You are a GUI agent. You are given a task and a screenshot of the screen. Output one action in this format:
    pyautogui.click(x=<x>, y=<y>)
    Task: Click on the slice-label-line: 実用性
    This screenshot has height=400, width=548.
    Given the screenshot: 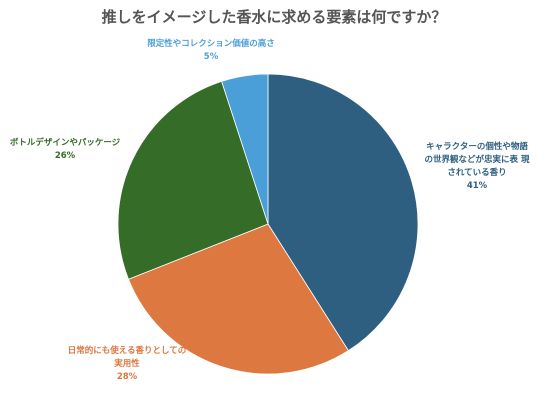 What is the action you would take?
    pyautogui.click(x=127, y=364)
    